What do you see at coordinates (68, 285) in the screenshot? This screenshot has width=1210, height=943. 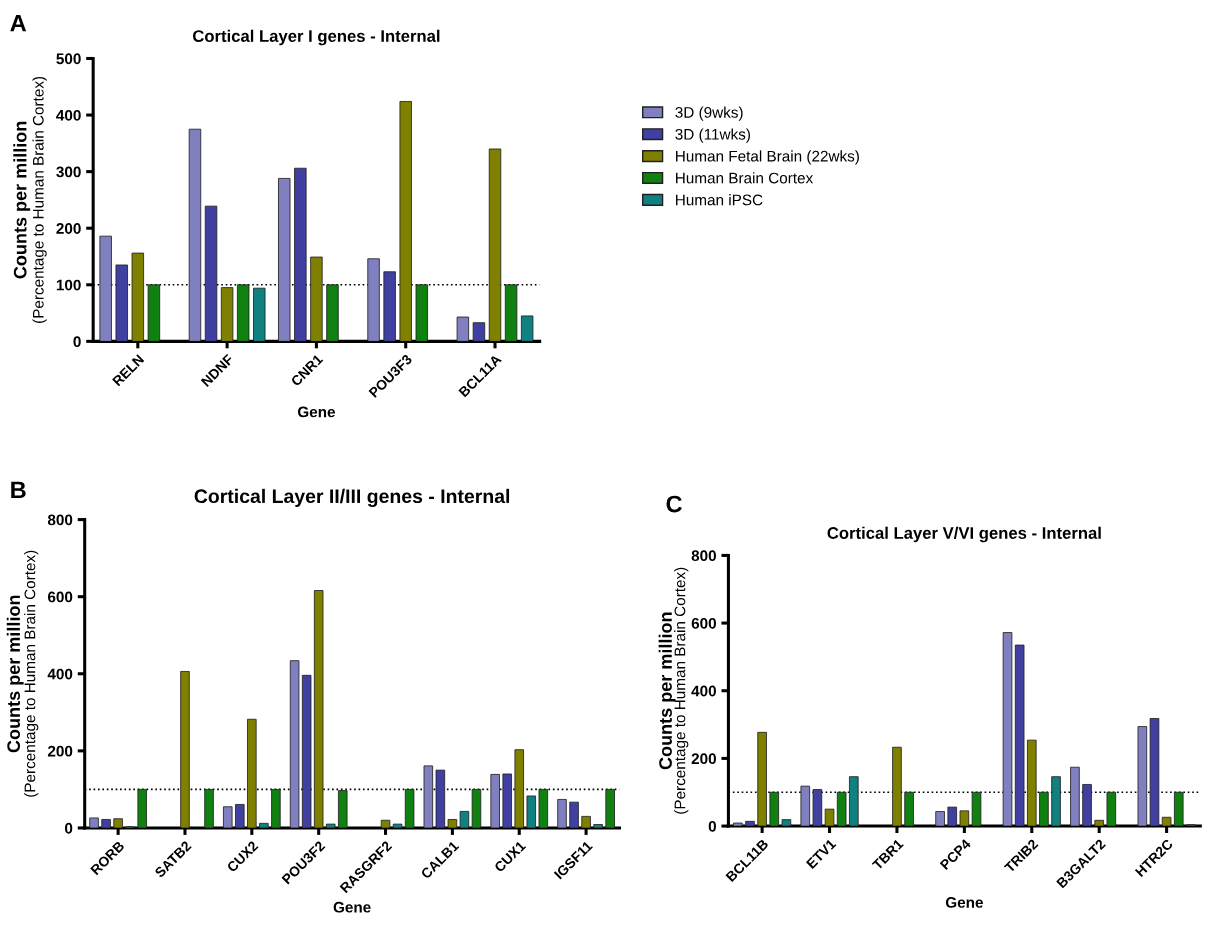 I see `y-tick-label: 100` at bounding box center [68, 285].